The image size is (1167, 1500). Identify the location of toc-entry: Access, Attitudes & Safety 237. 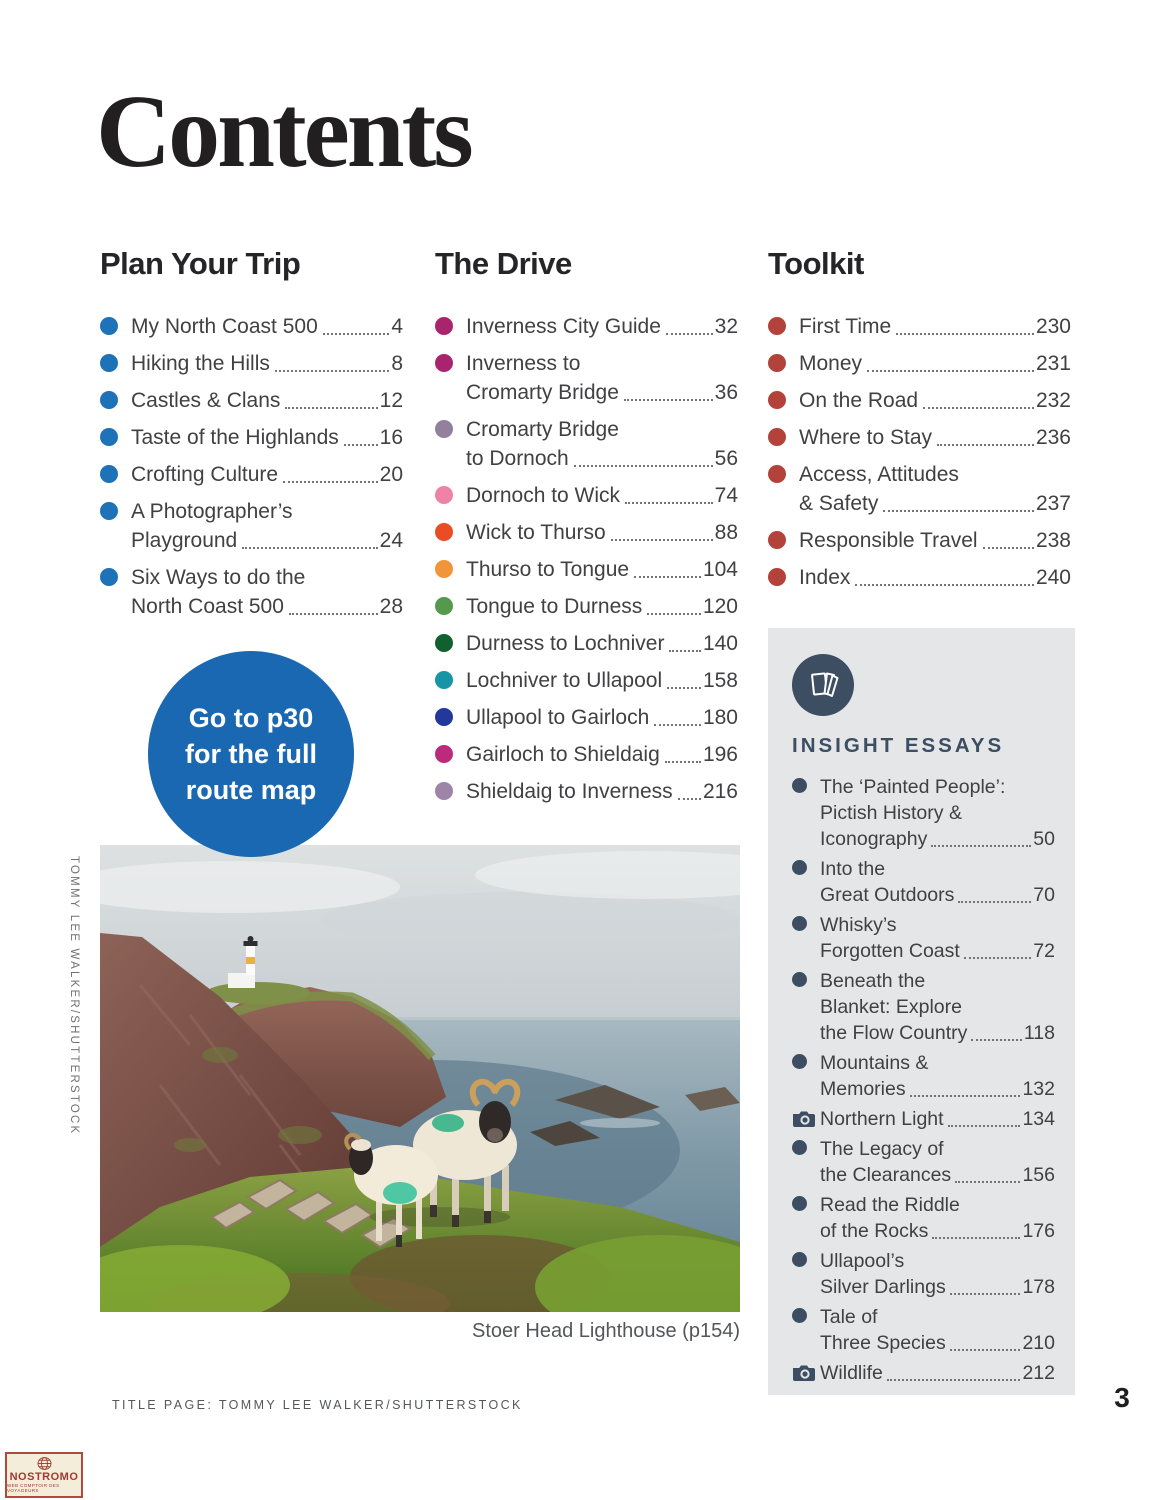
(919, 489).